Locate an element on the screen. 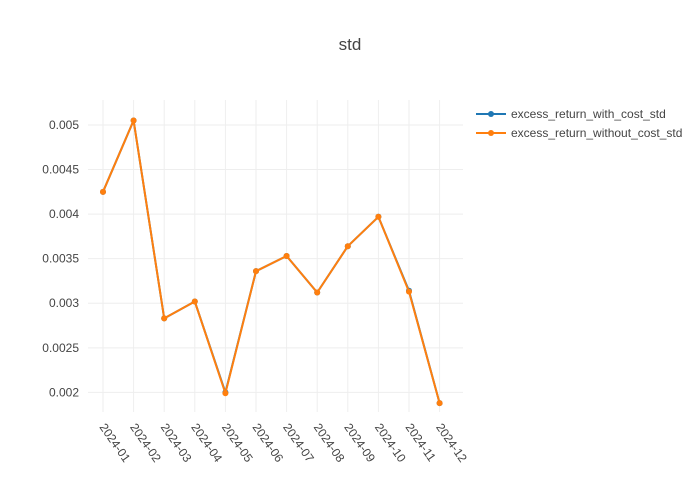 The image size is (700, 500). y-tick-label: 0.002 is located at coordinates (64, 392).